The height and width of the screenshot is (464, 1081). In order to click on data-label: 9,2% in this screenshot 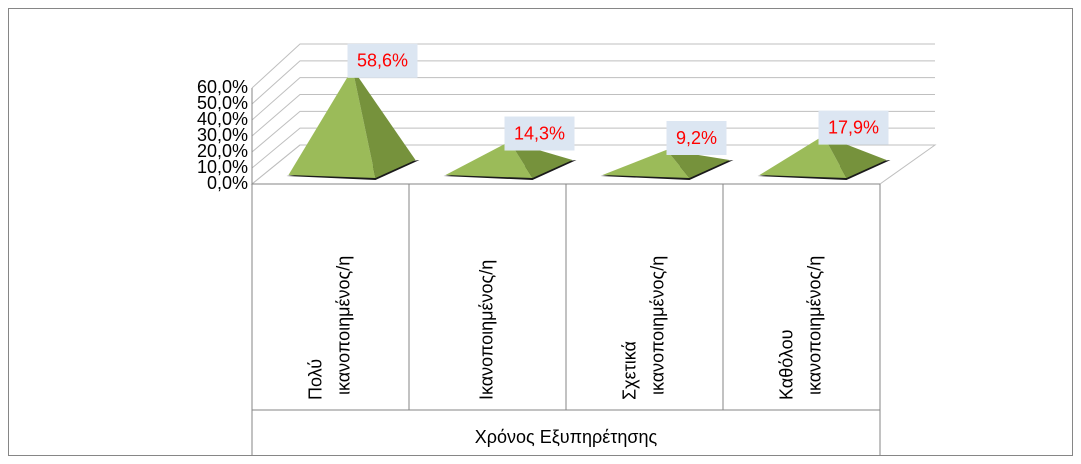, I will do `click(696, 138)`.